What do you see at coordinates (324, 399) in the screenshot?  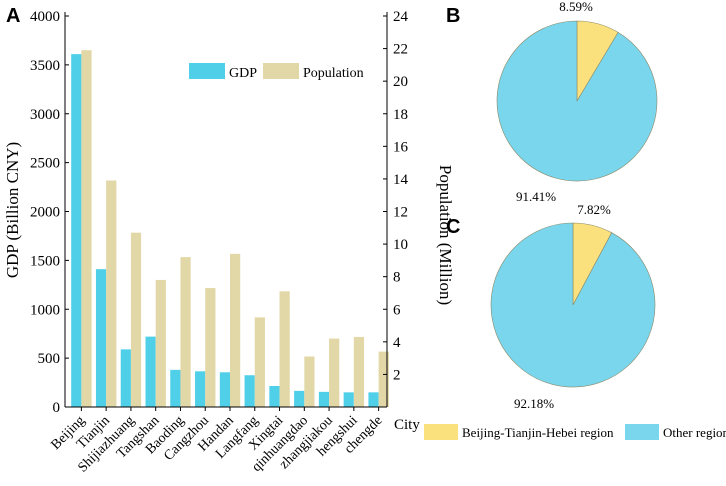 I see `bar-gdp-zhangjiakou` at bounding box center [324, 399].